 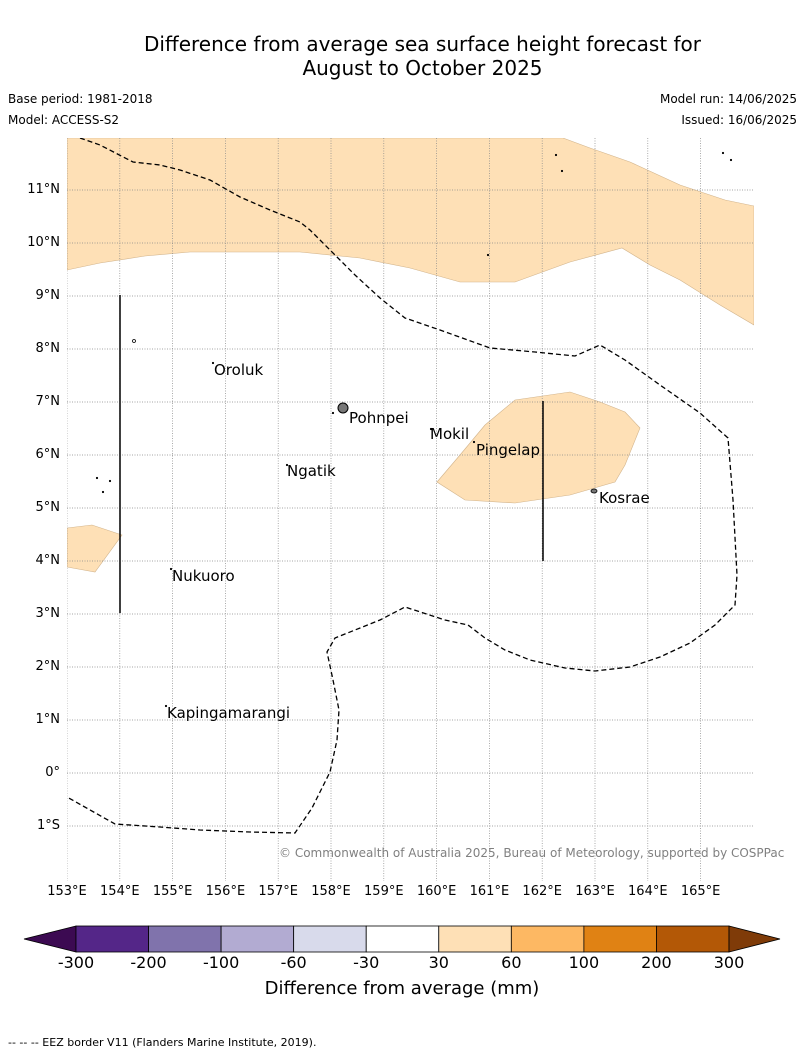 I want to click on kosrae-island, so click(x=594, y=491).